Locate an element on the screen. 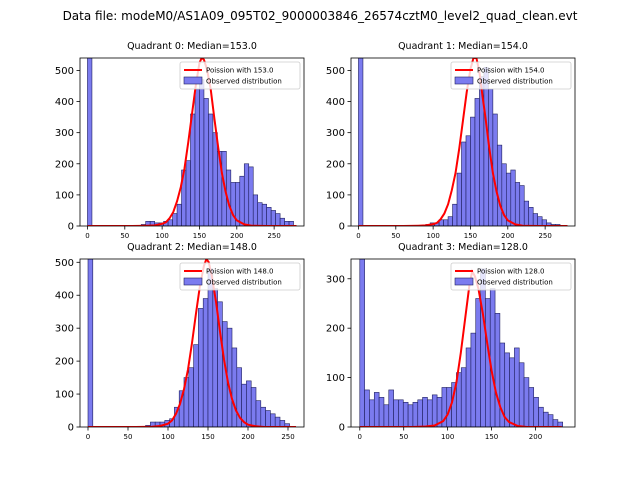 The height and width of the screenshot is (480, 640). legend-curve-label: Poission with 148.0 is located at coordinates (240, 272).